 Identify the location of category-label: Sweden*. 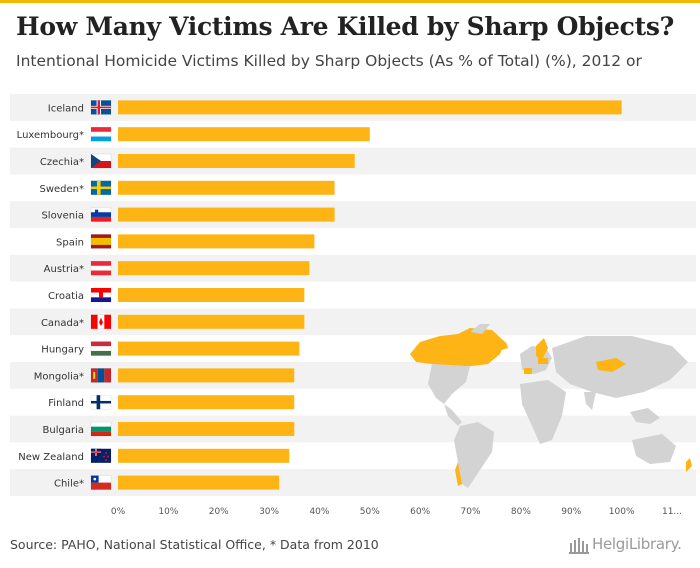
(61, 189).